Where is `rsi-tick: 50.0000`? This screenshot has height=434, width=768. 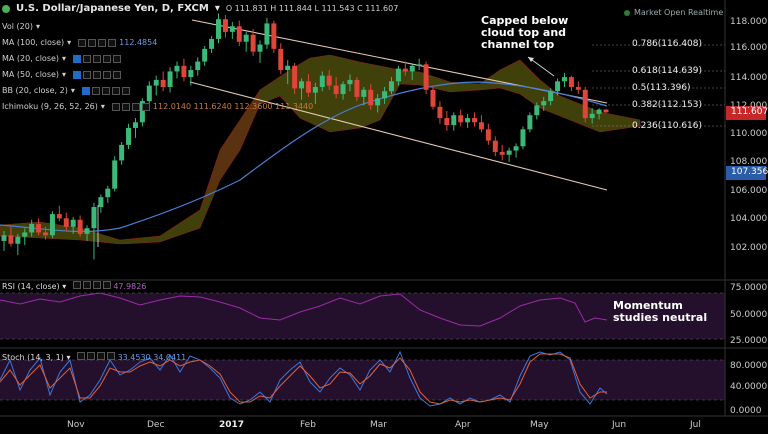
rsi-tick: 50.0000 is located at coordinates (749, 315).